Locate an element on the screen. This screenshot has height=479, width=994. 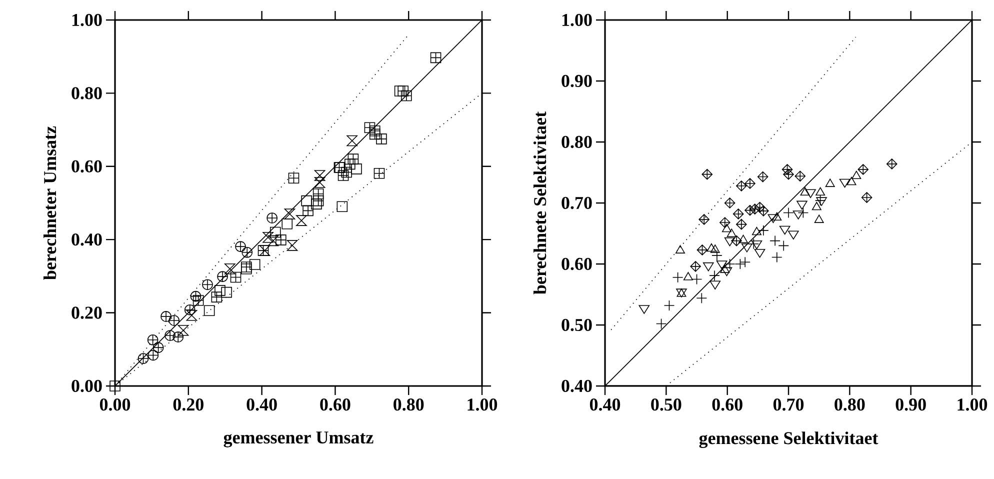
y-axis-title: berechneter Umsatz is located at coordinates (49, 203).